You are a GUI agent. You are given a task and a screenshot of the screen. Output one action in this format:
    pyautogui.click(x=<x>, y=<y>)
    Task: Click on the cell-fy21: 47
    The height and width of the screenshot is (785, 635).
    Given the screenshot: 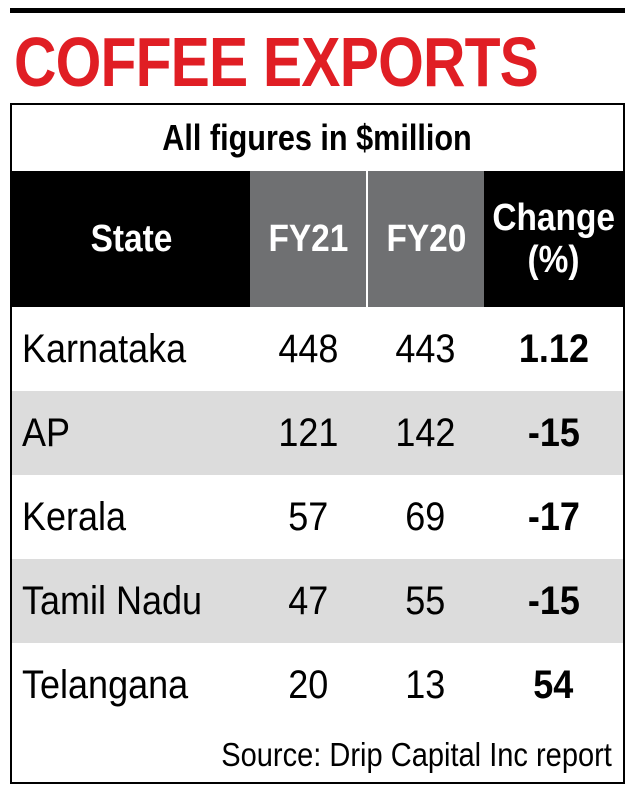 What is the action you would take?
    pyautogui.click(x=308, y=601)
    